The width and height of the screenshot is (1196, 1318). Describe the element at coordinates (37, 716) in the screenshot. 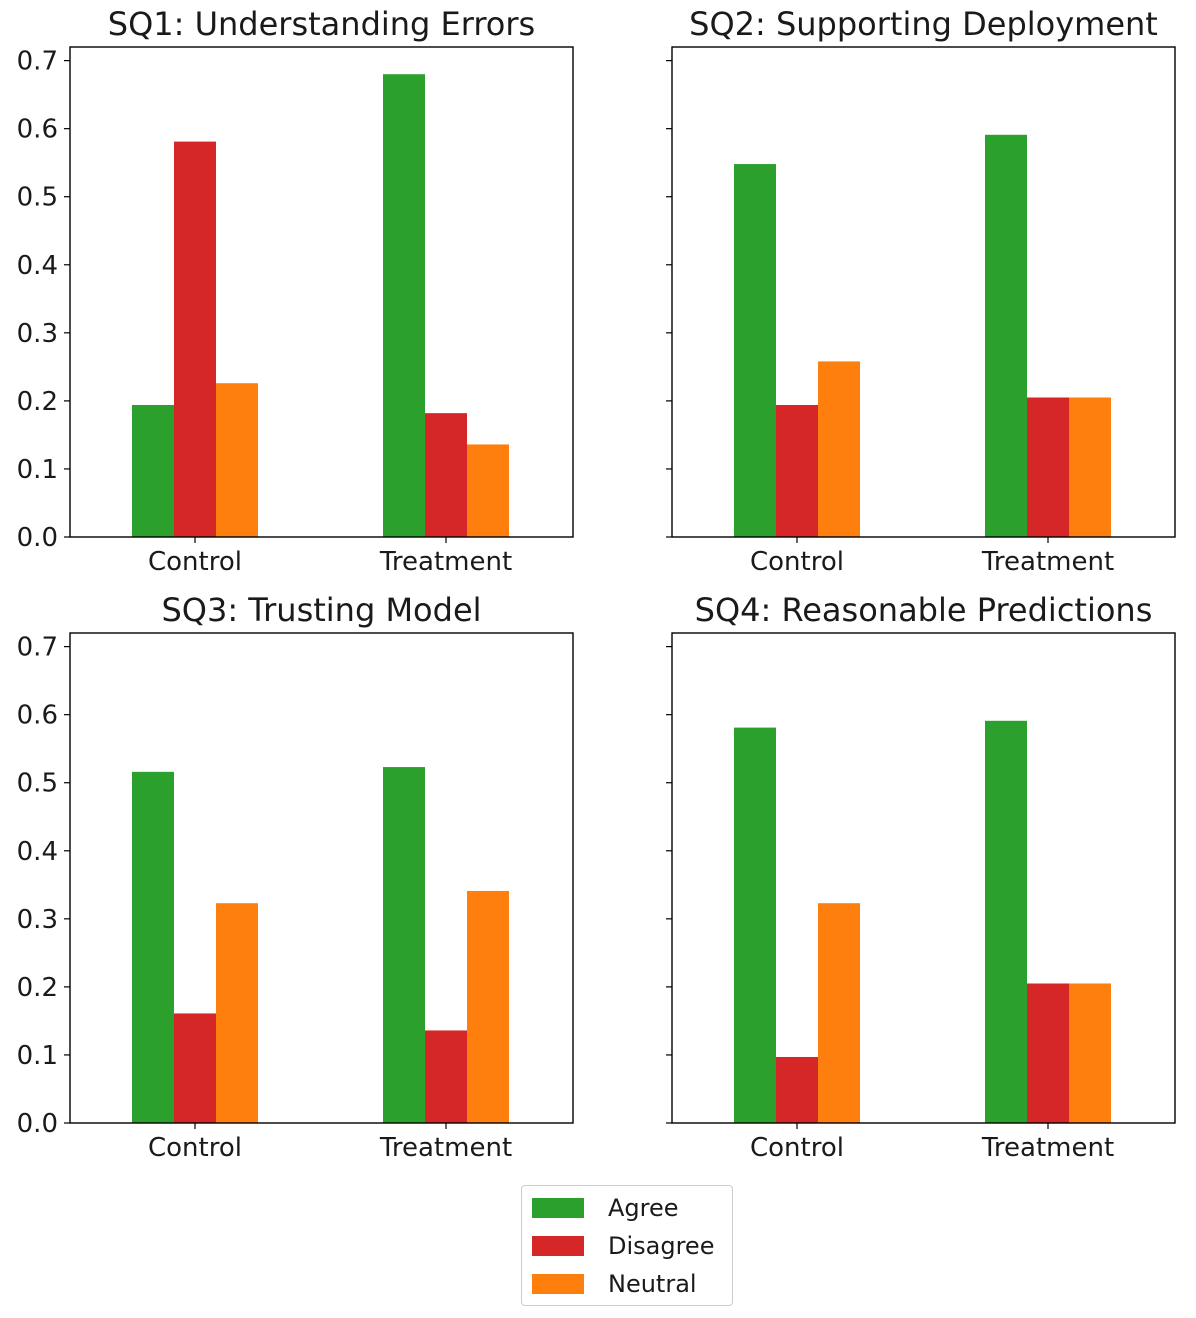

I see `sq3-ytick-label-6: 0.6` at that location.